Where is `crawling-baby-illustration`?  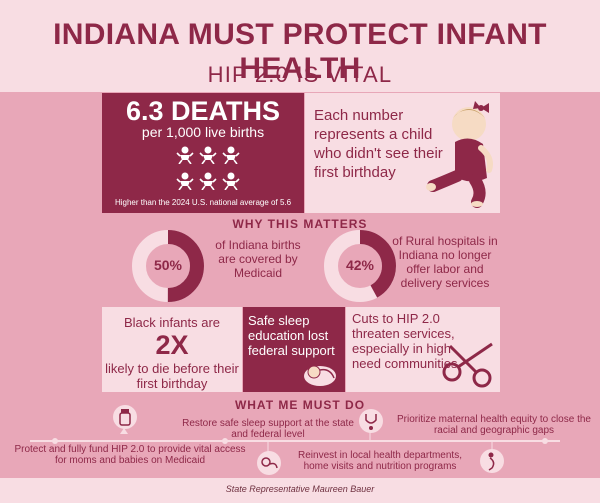
crawling-baby-illustration is located at coordinates (459, 154).